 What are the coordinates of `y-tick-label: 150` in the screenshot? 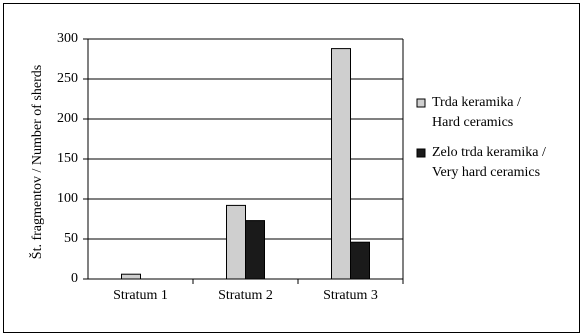 It's located at (67, 158).